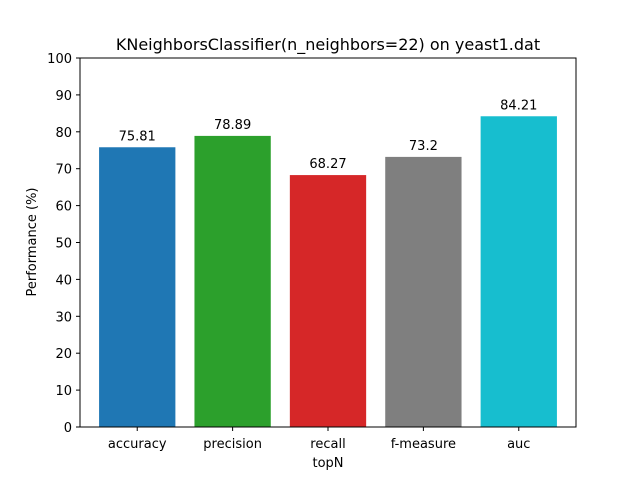 The height and width of the screenshot is (480, 640). I want to click on y-tick-label-10: 100, so click(59, 59).